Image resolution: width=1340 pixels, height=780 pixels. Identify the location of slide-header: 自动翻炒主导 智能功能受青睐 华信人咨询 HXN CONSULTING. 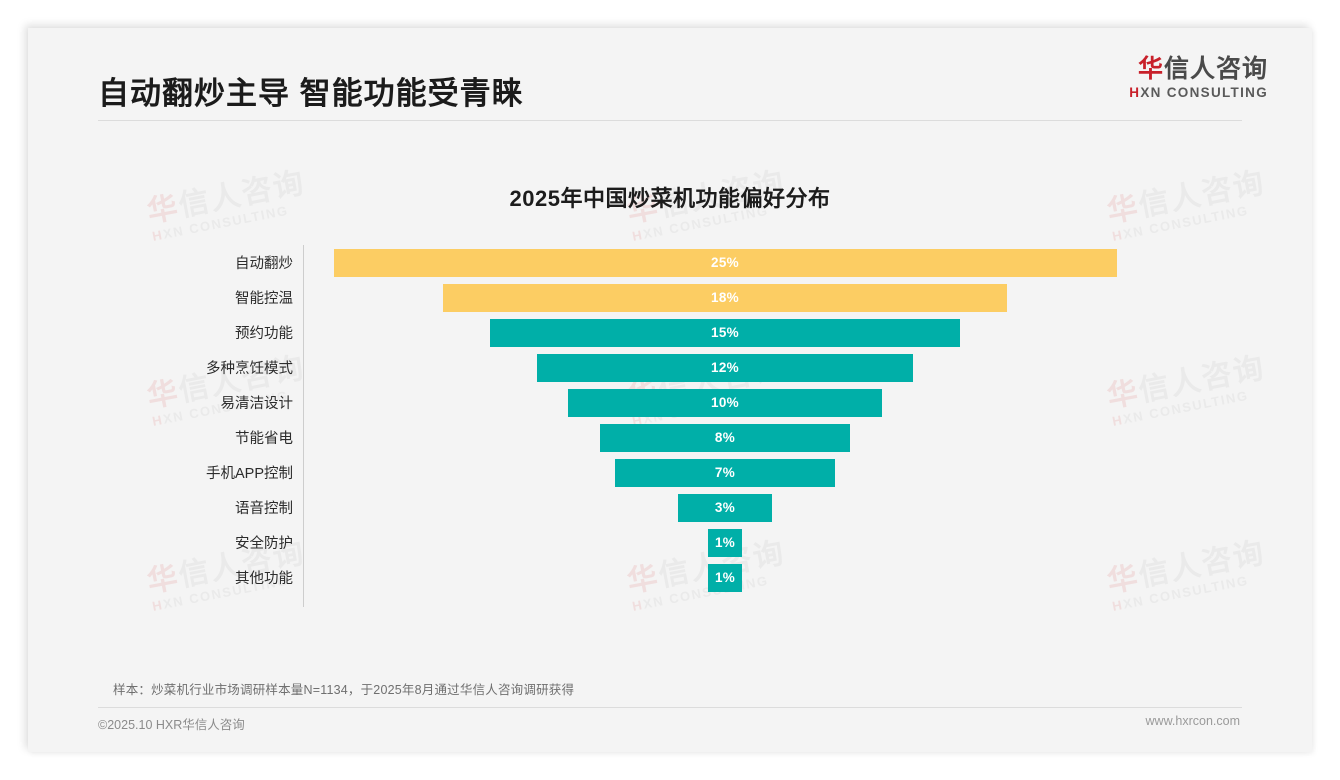
(670, 78).